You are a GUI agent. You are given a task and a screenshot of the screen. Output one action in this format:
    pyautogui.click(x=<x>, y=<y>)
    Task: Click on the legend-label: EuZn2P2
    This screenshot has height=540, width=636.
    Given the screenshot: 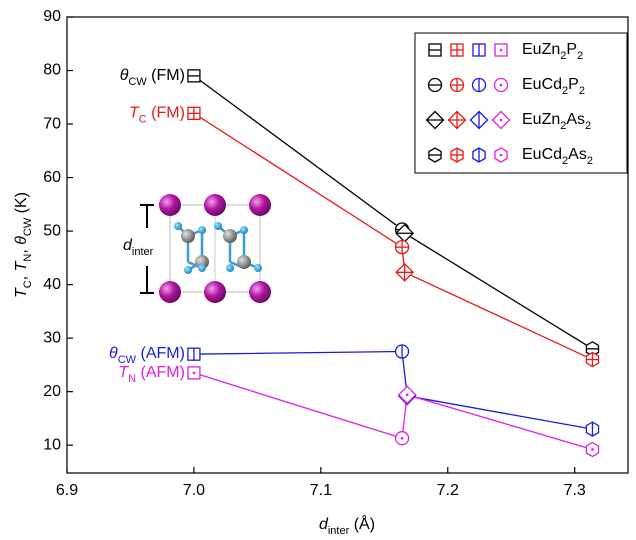 What is the action you would take?
    pyautogui.click(x=552, y=51)
    